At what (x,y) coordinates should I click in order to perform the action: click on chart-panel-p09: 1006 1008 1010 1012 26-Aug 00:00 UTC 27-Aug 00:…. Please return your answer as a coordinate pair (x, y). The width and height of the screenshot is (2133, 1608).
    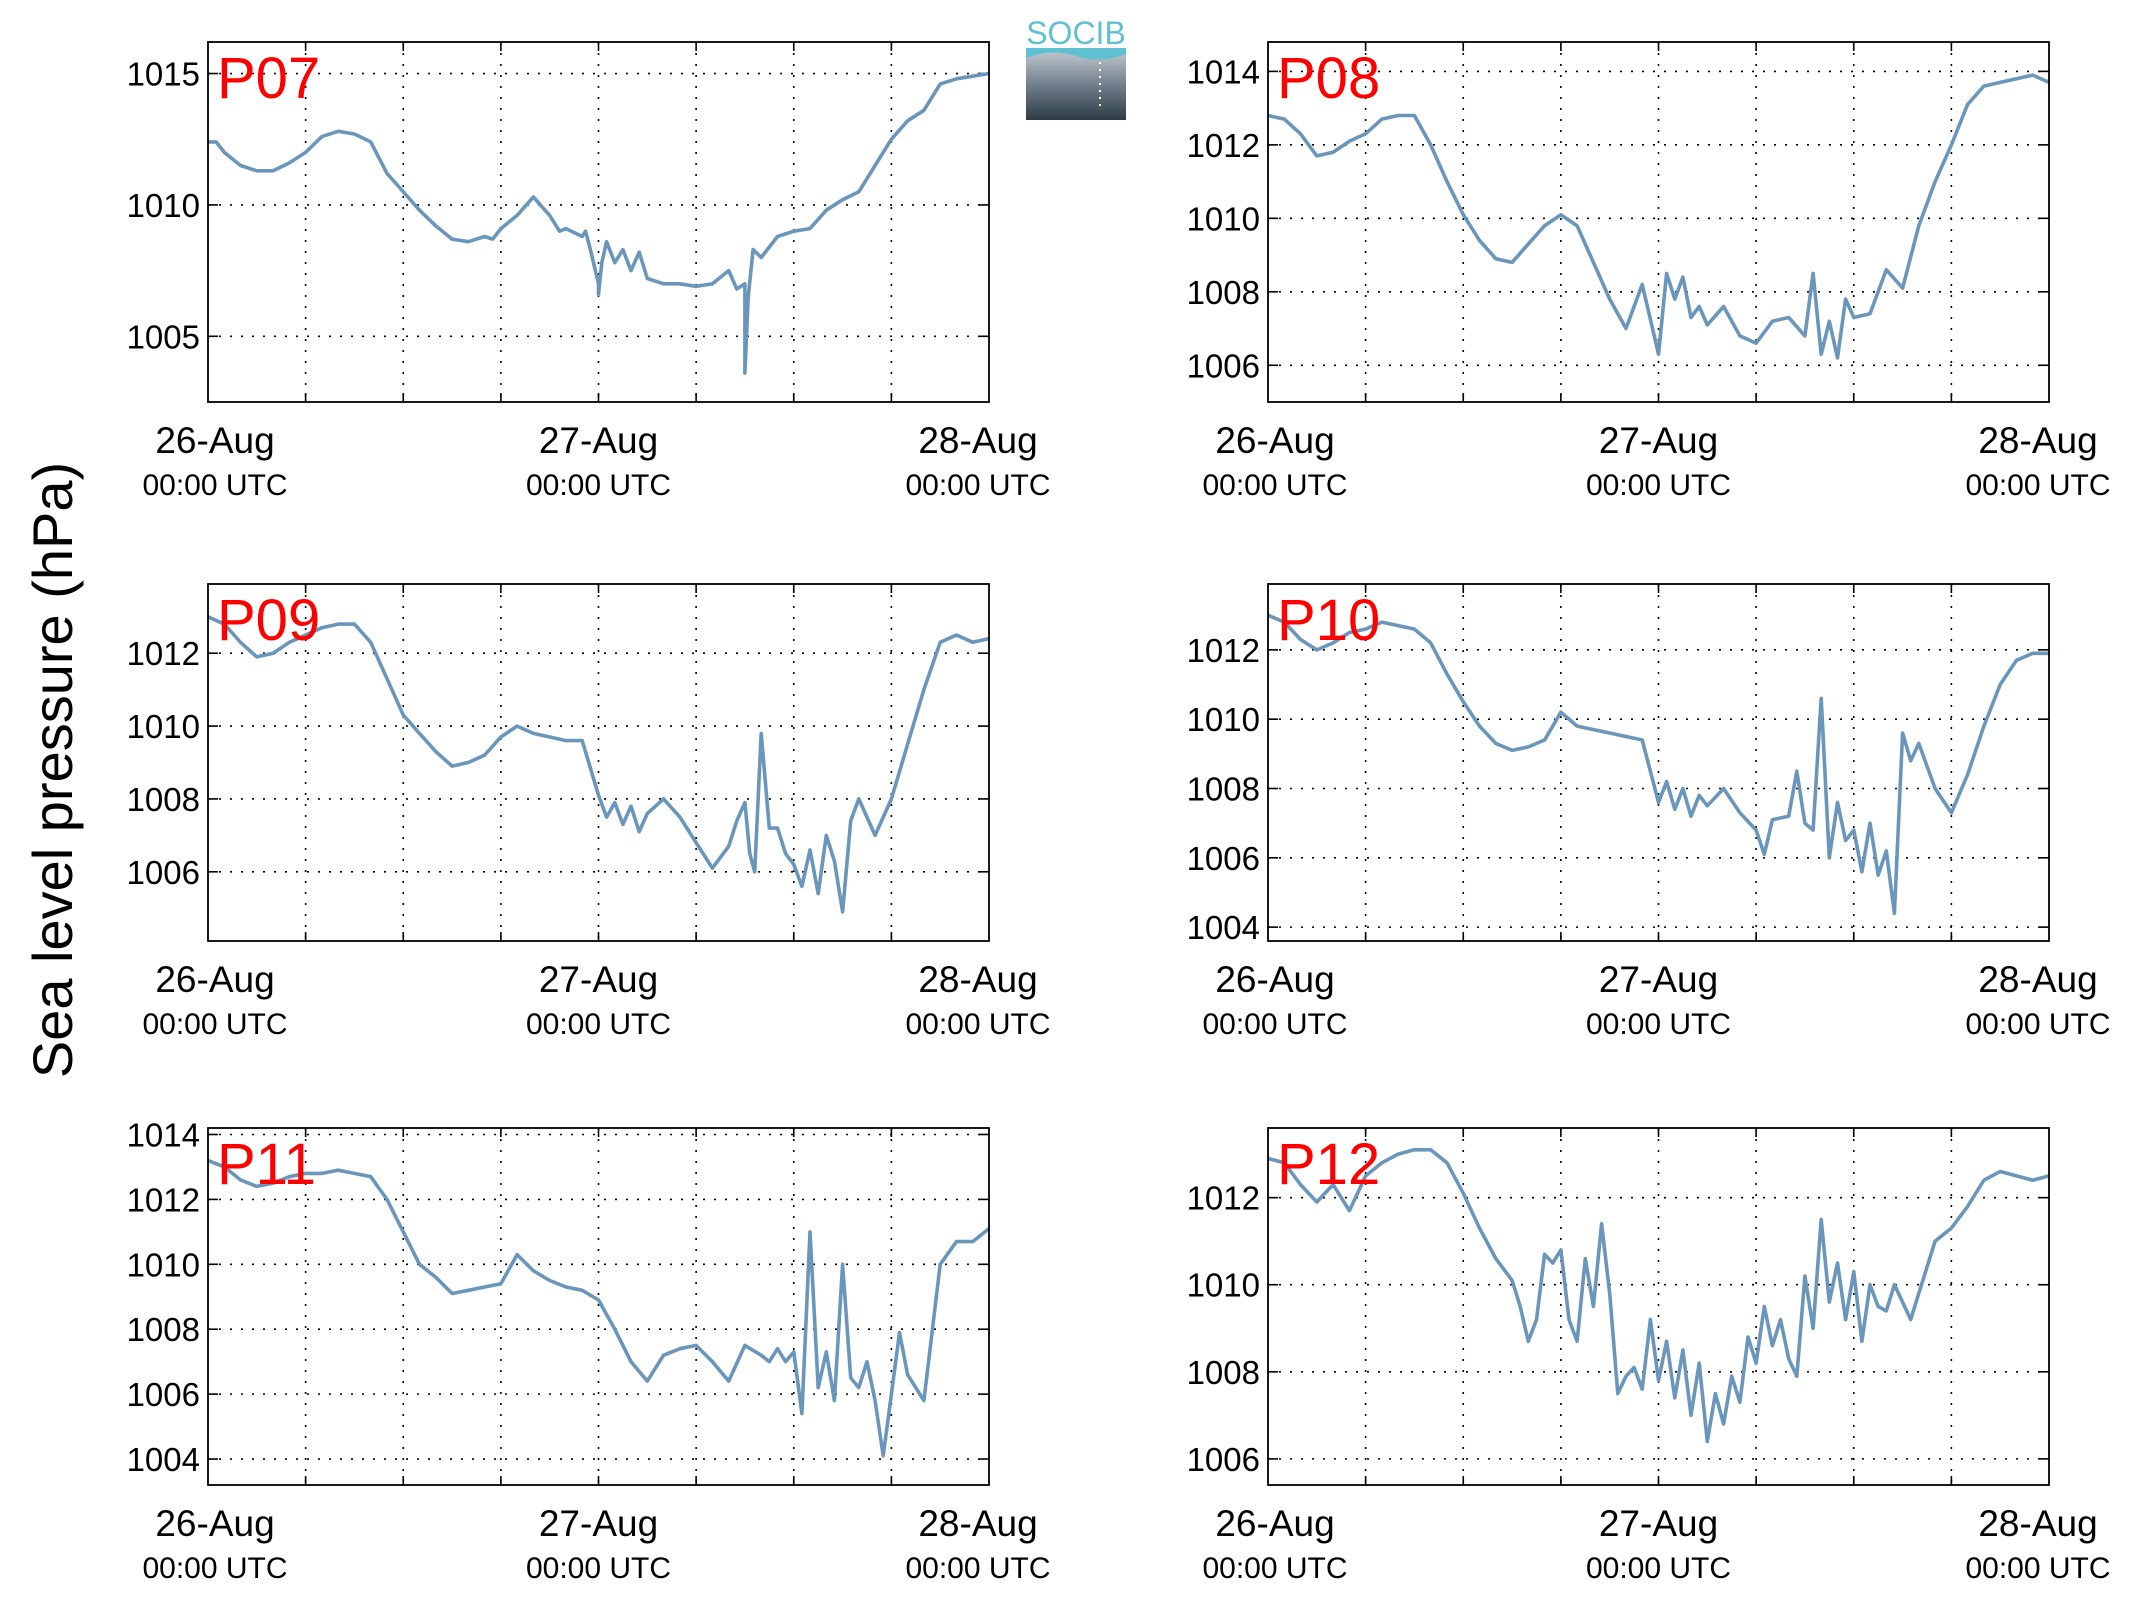
    Looking at the image, I should click on (589, 812).